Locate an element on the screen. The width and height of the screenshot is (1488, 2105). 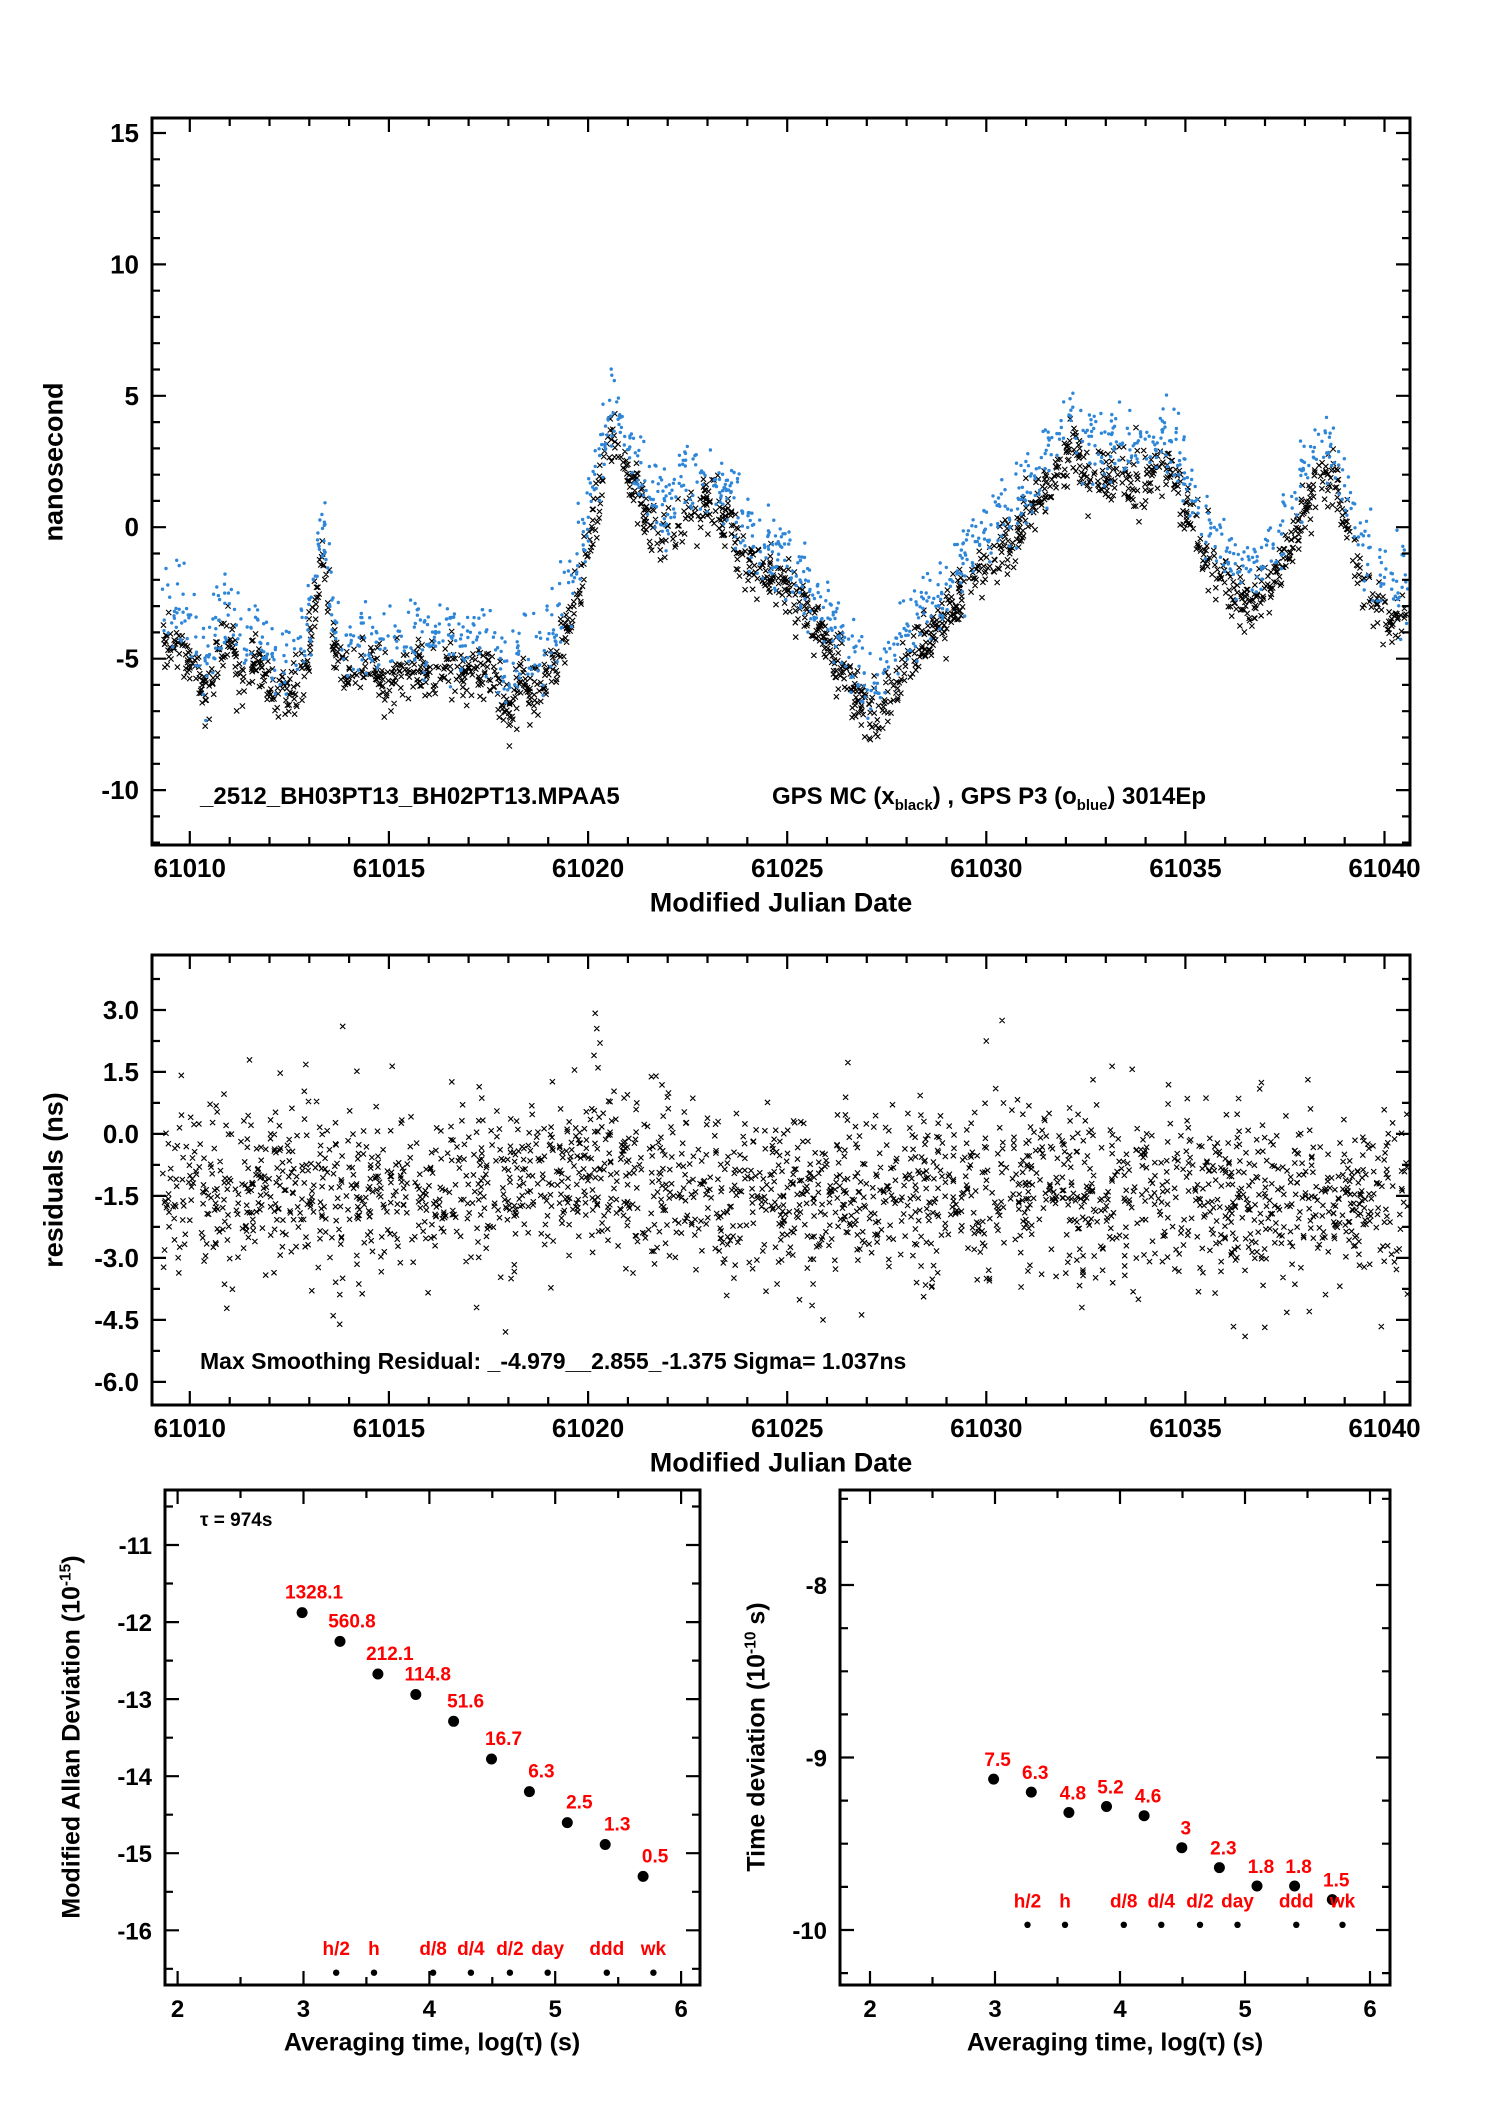
svg-text: -6.0 is located at coordinates (116, 1382).